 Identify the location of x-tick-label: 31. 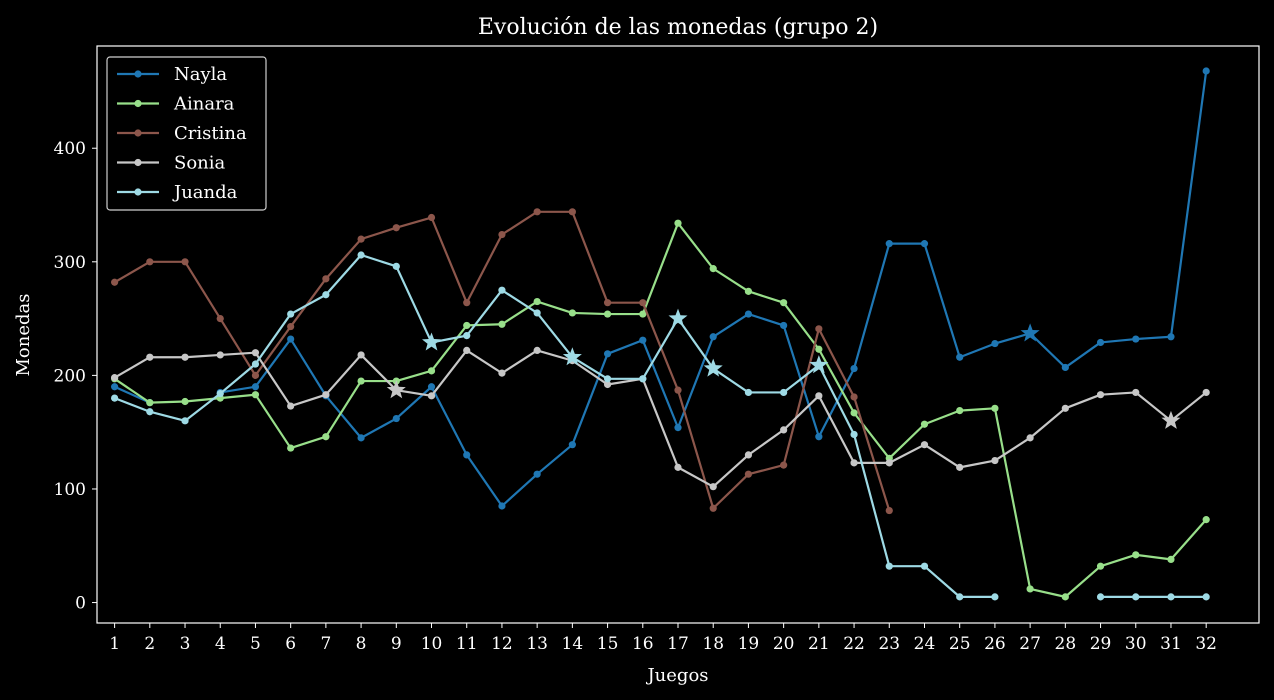
(1171, 644).